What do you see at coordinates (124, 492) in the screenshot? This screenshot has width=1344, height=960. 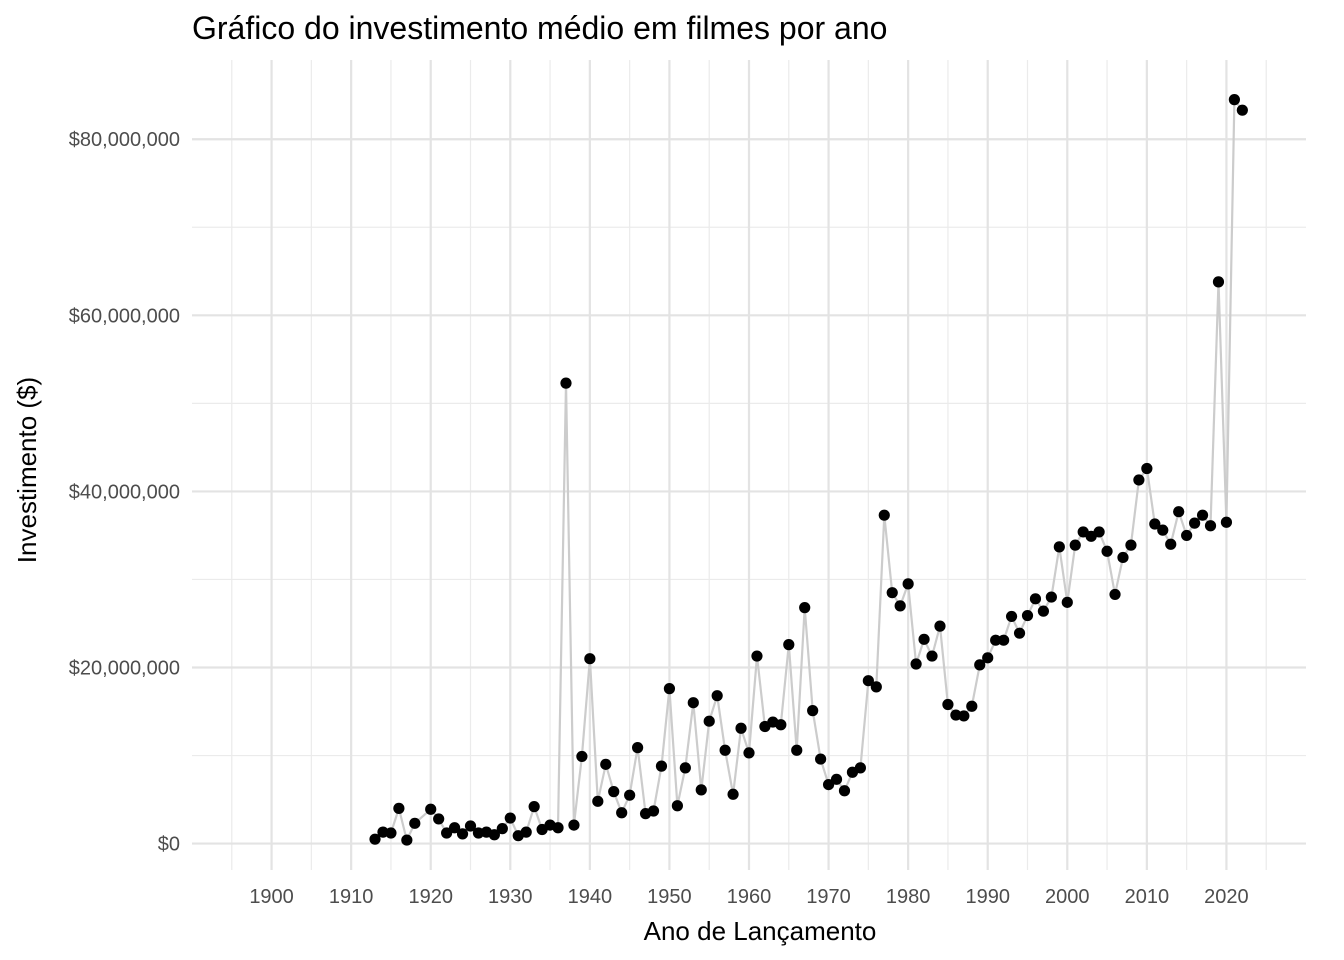 I see `y-tick-label: $40,000,000` at bounding box center [124, 492].